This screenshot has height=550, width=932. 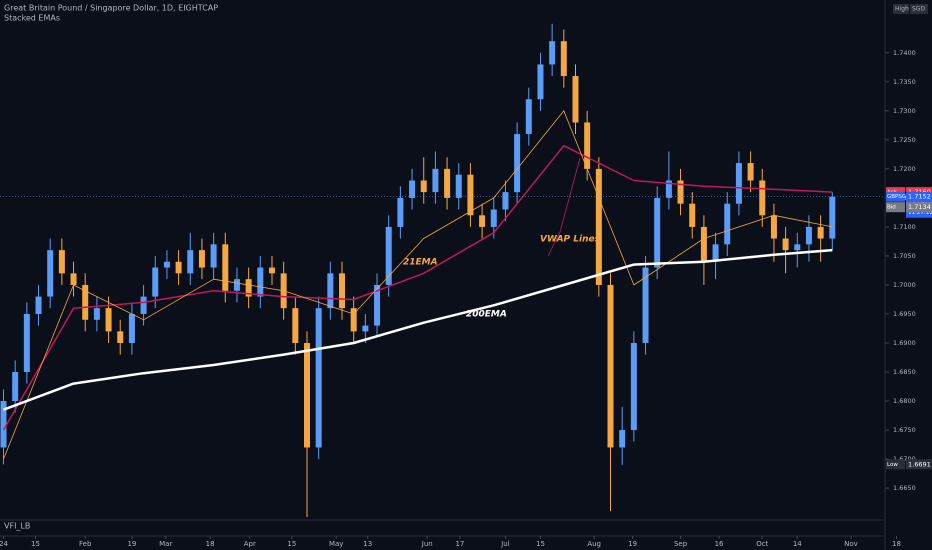 What do you see at coordinates (32, 18) in the screenshot?
I see `indicator-name: Stacked EMAs` at bounding box center [32, 18].